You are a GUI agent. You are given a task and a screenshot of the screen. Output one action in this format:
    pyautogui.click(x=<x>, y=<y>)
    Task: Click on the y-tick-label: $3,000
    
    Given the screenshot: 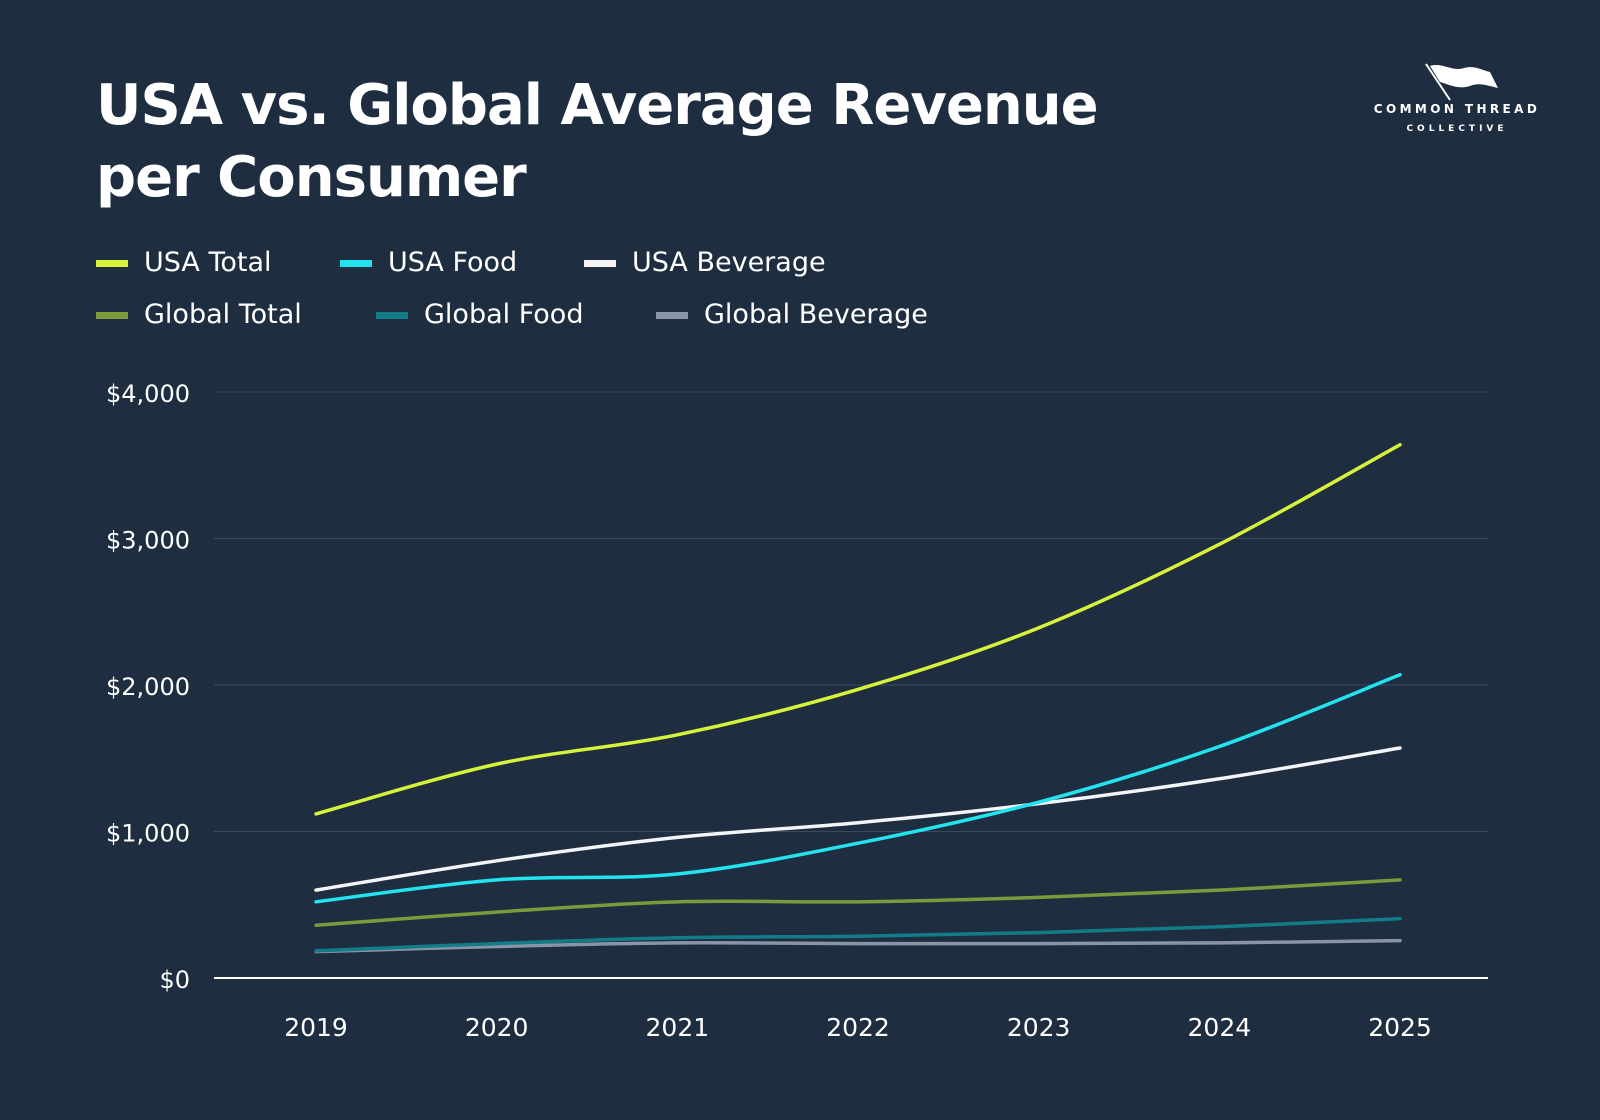 What is the action you would take?
    pyautogui.click(x=148, y=541)
    